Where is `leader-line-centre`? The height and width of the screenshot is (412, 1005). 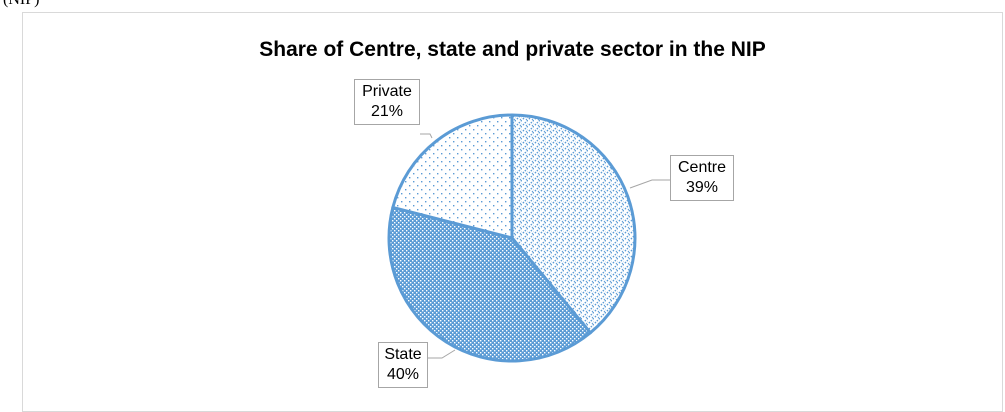 leader-line-centre is located at coordinates (649, 184).